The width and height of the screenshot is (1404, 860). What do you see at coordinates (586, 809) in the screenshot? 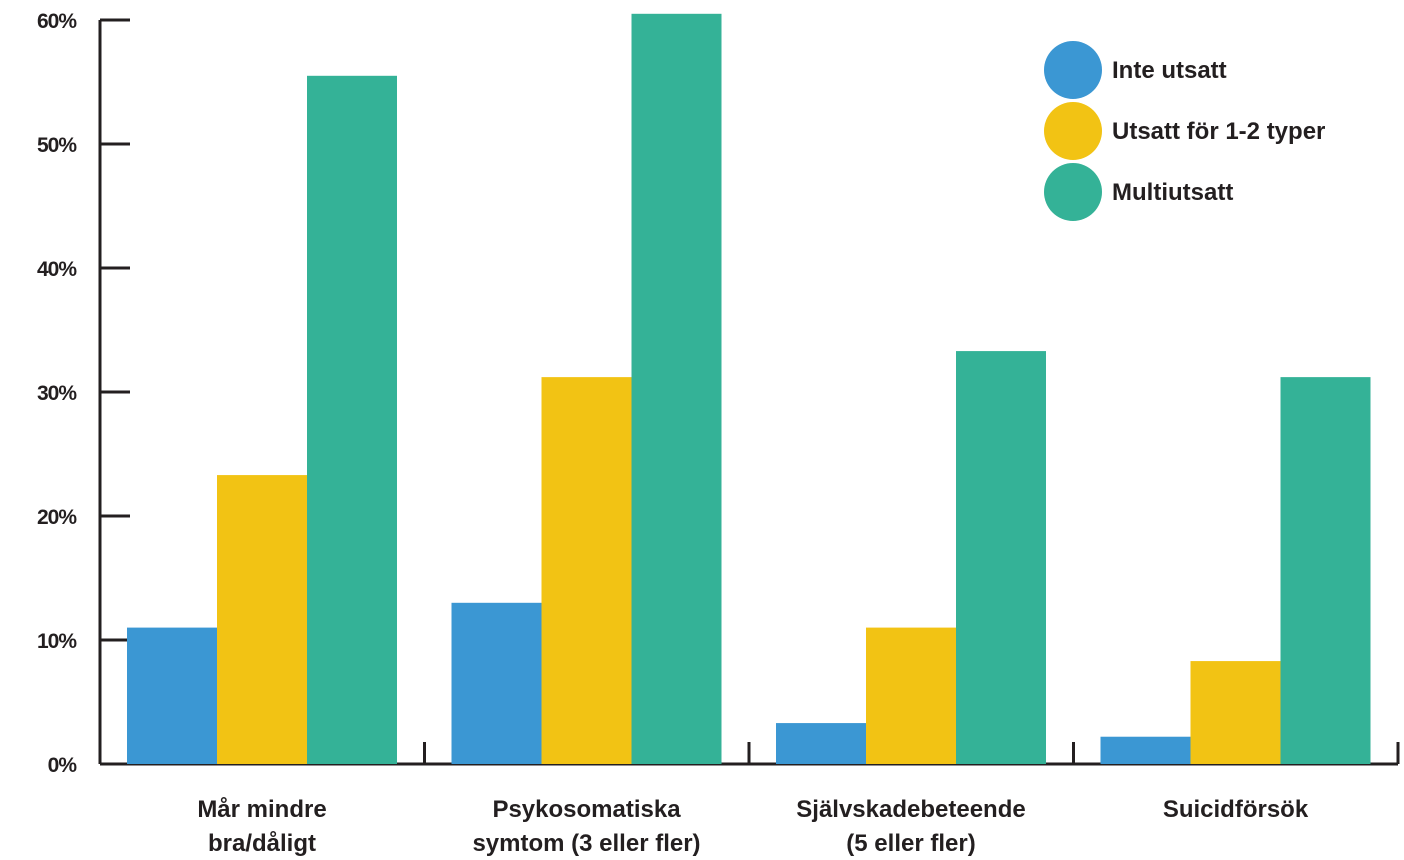
I see `category-label: Psykosomatiska` at bounding box center [586, 809].